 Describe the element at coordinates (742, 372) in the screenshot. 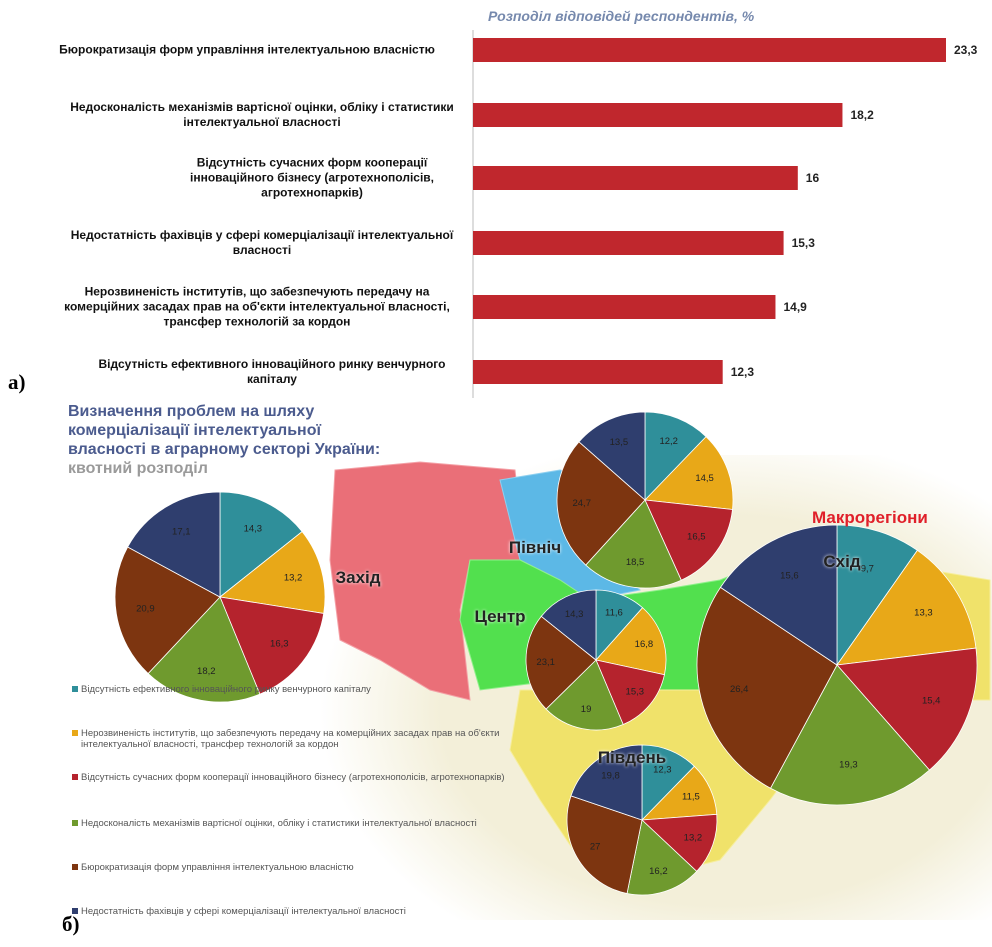

I see `value-label: 12,3` at that location.